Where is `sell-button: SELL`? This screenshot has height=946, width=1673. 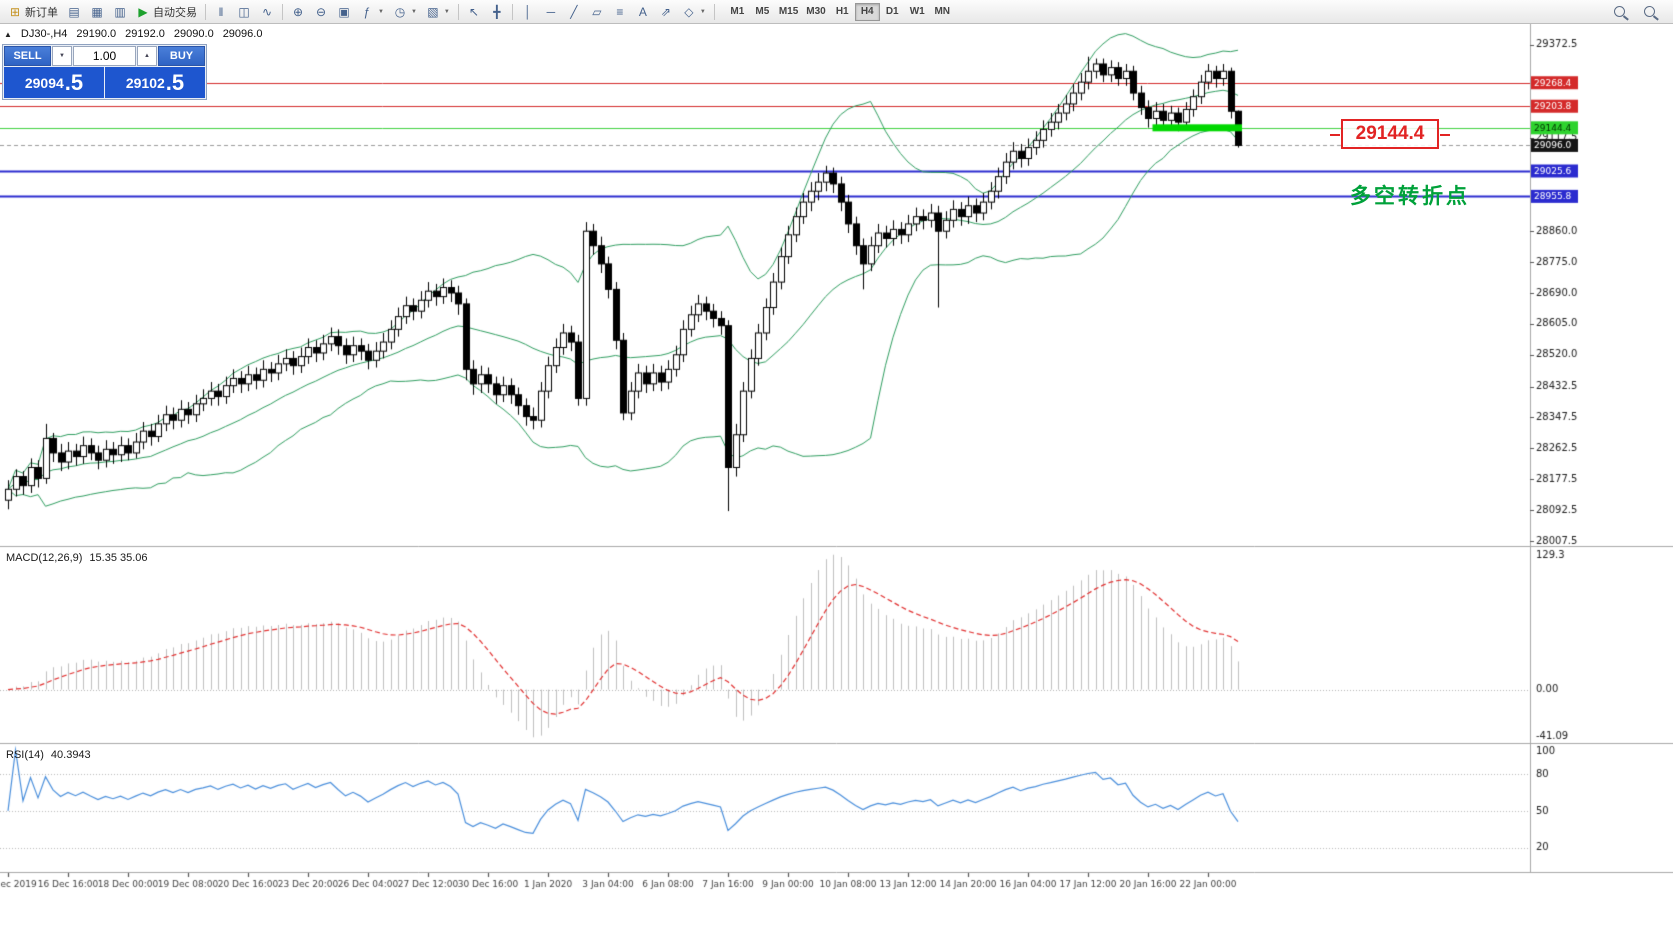 sell-button: SELL is located at coordinates (27, 56).